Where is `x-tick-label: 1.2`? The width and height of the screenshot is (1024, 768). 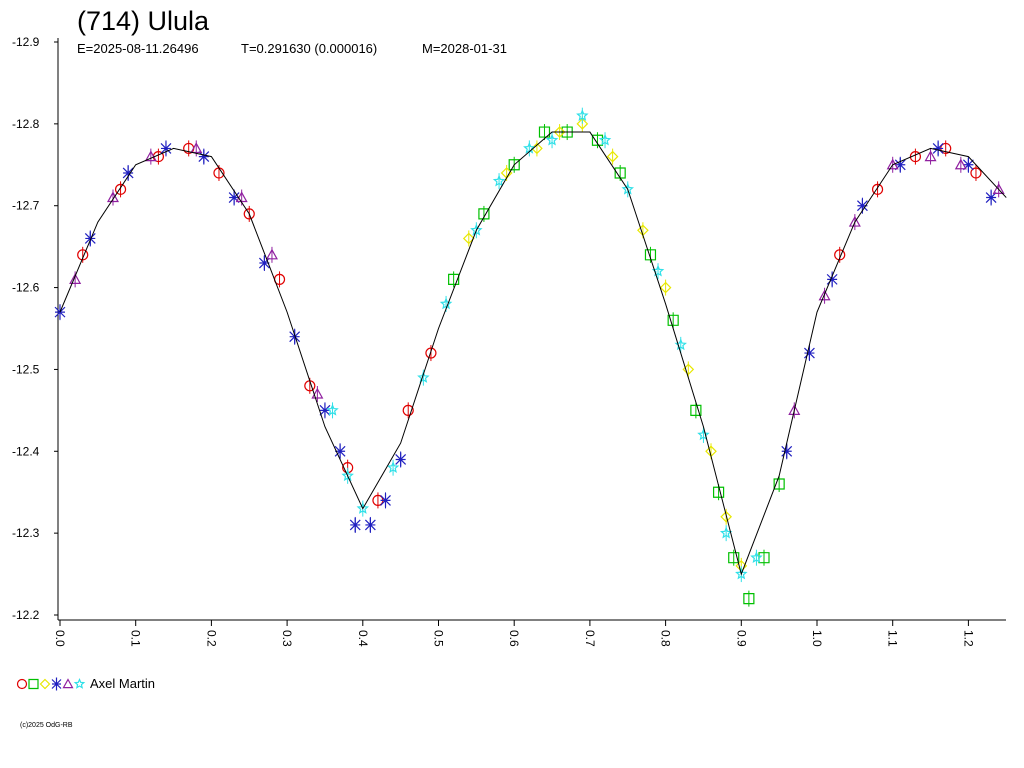
x-tick-label: 1.2 is located at coordinates (968, 638).